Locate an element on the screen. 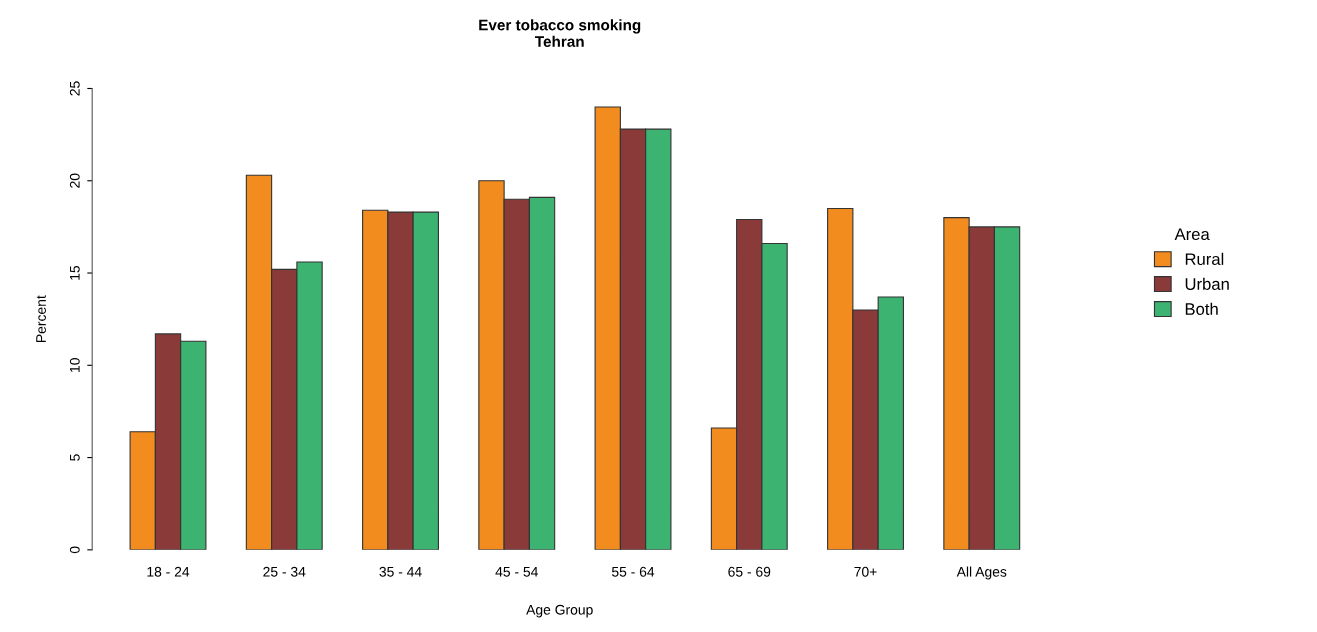  y-tick-label: 5 is located at coordinates (75, 457).